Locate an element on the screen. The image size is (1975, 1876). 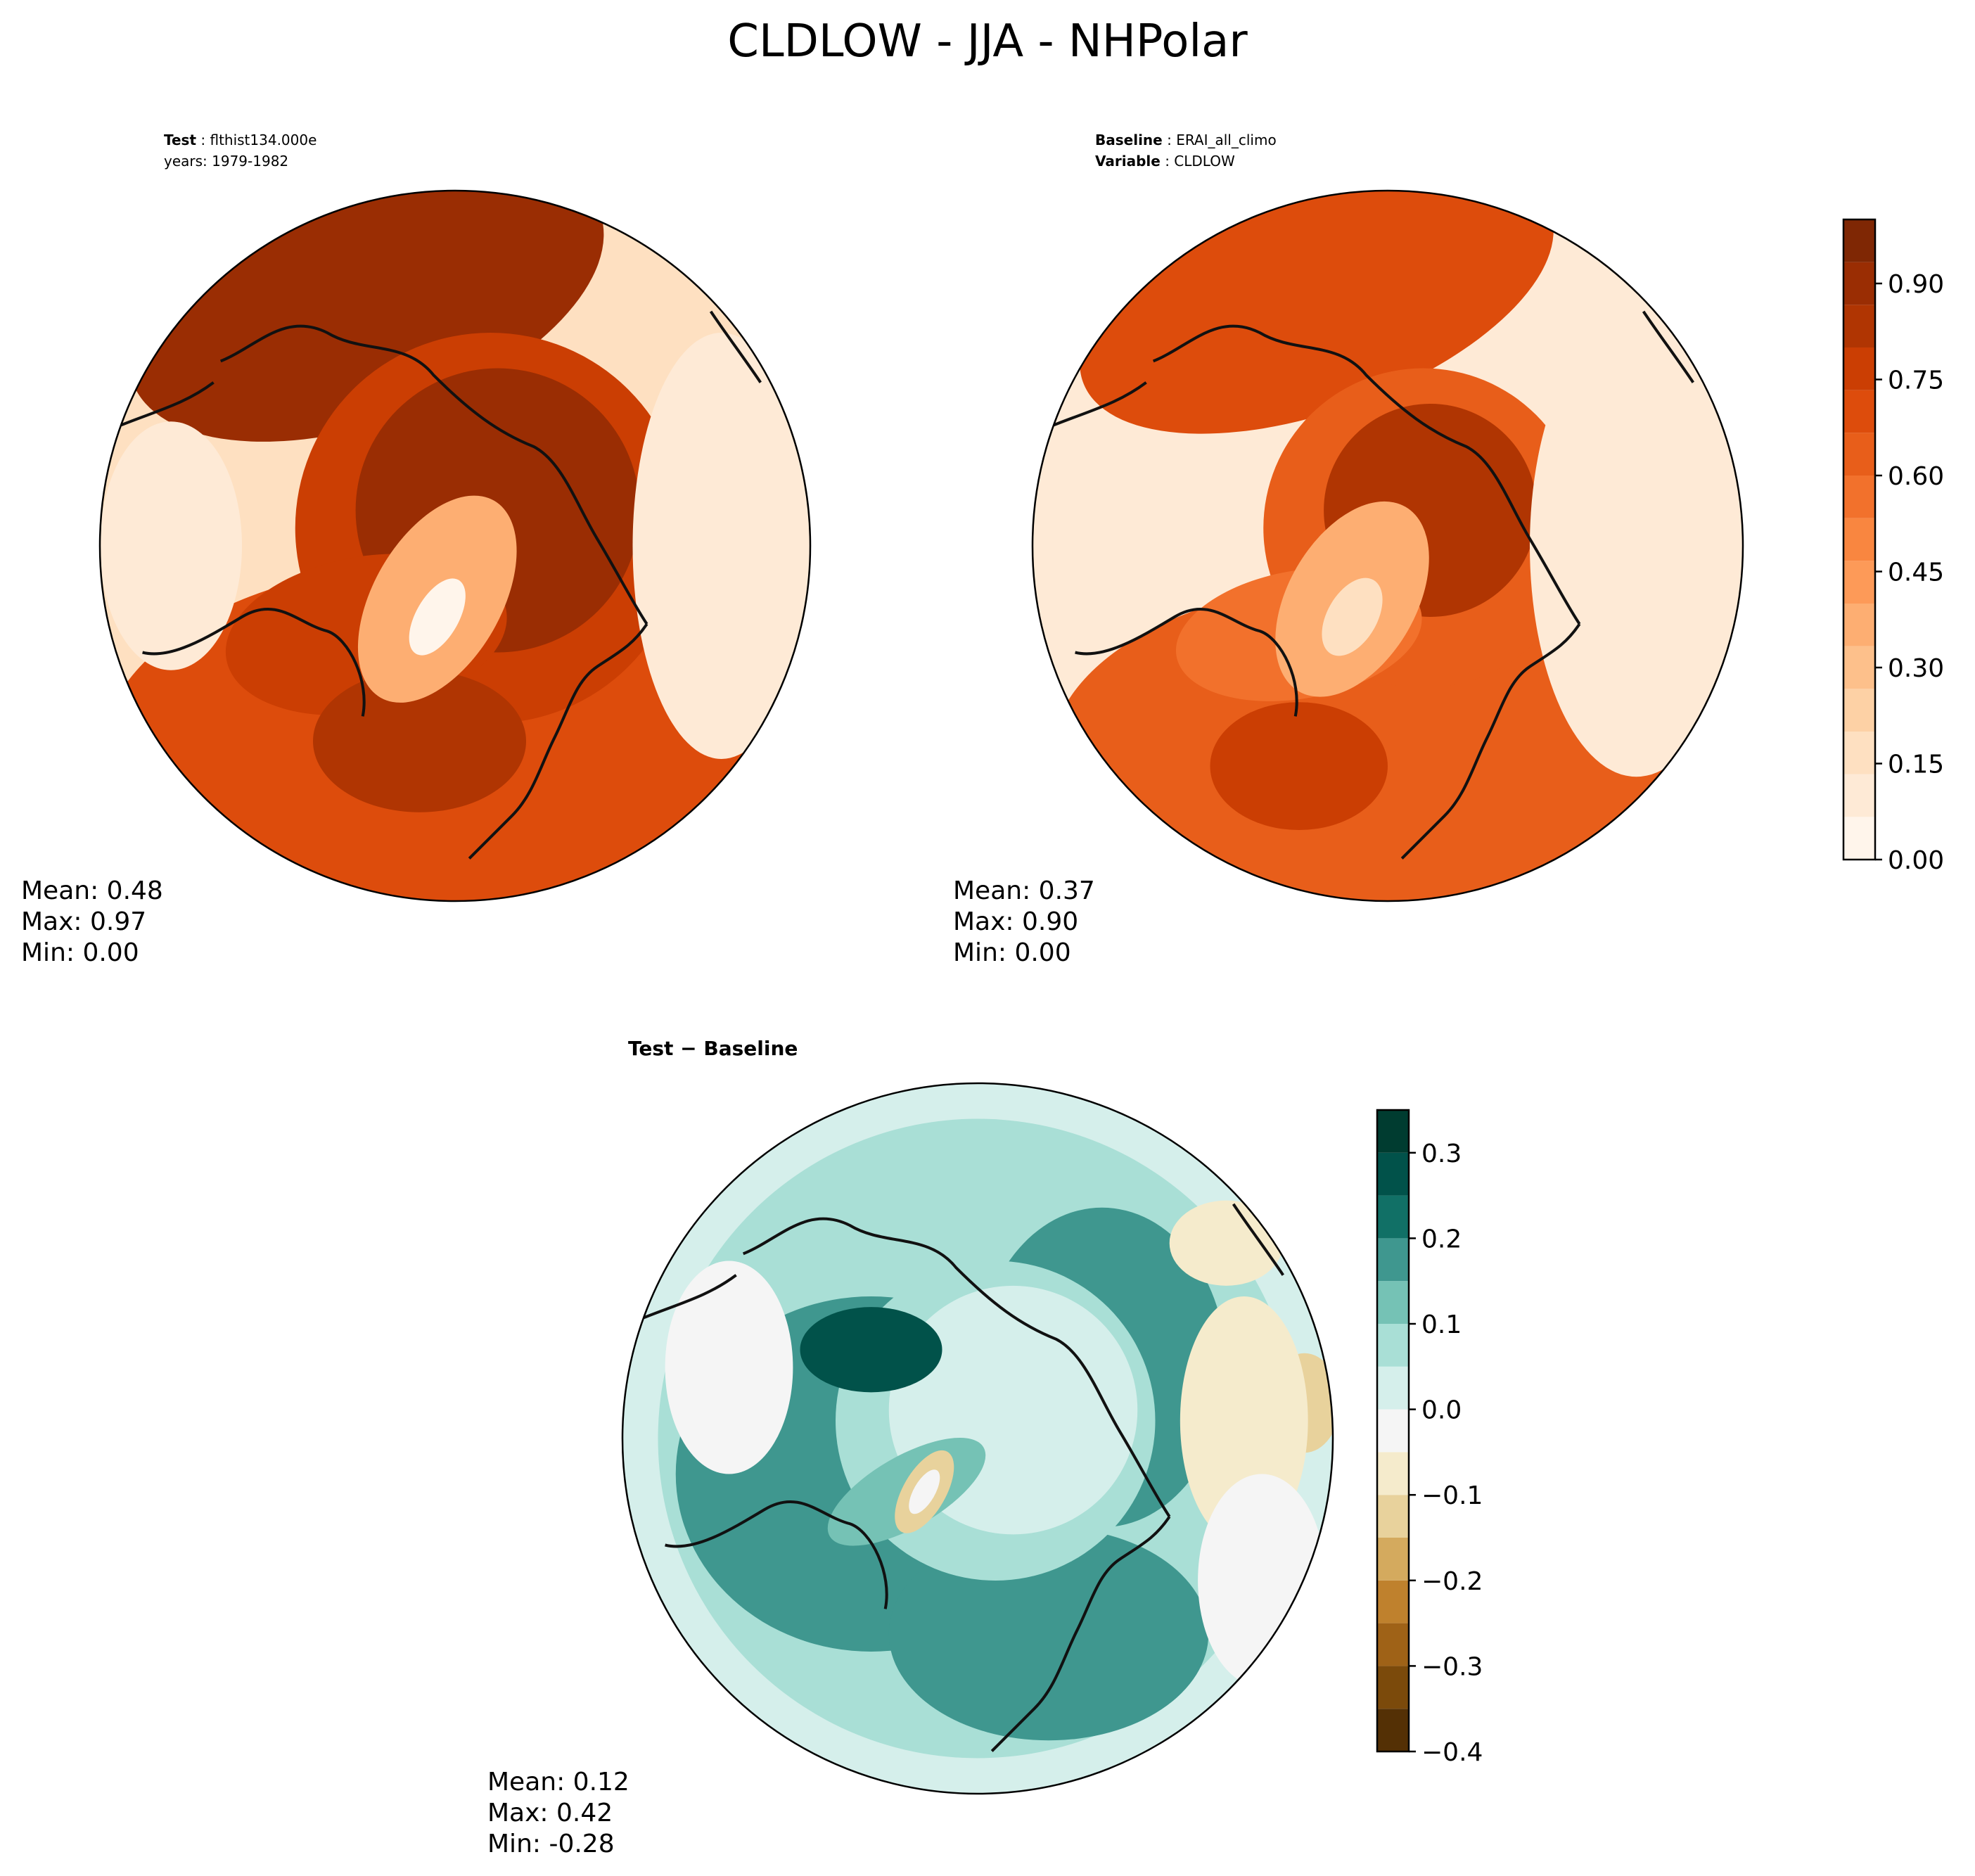
diff-colorbar-label-5: 0.1 is located at coordinates (1441, 1324).